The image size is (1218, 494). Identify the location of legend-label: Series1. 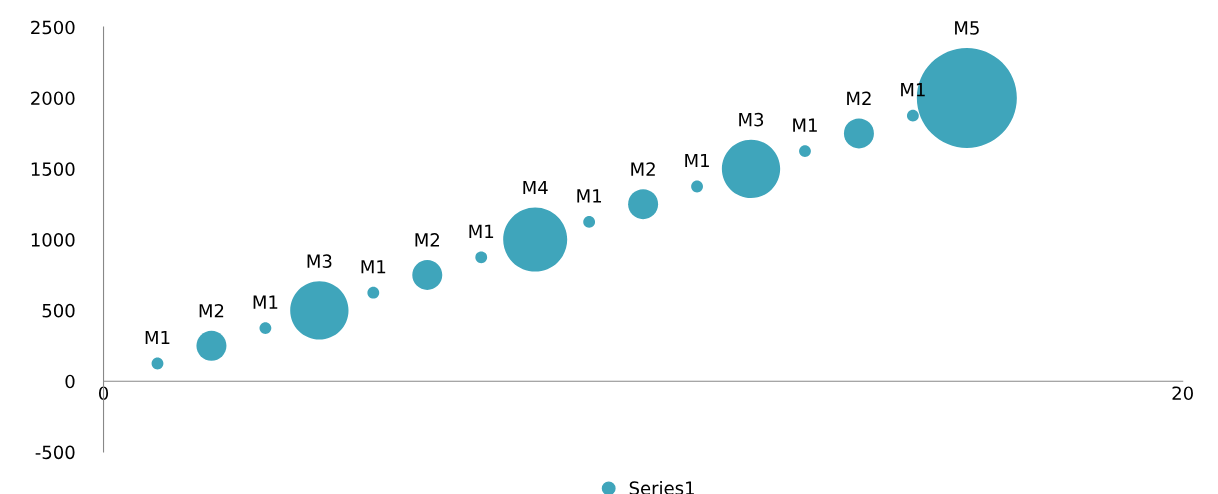
(661, 487).